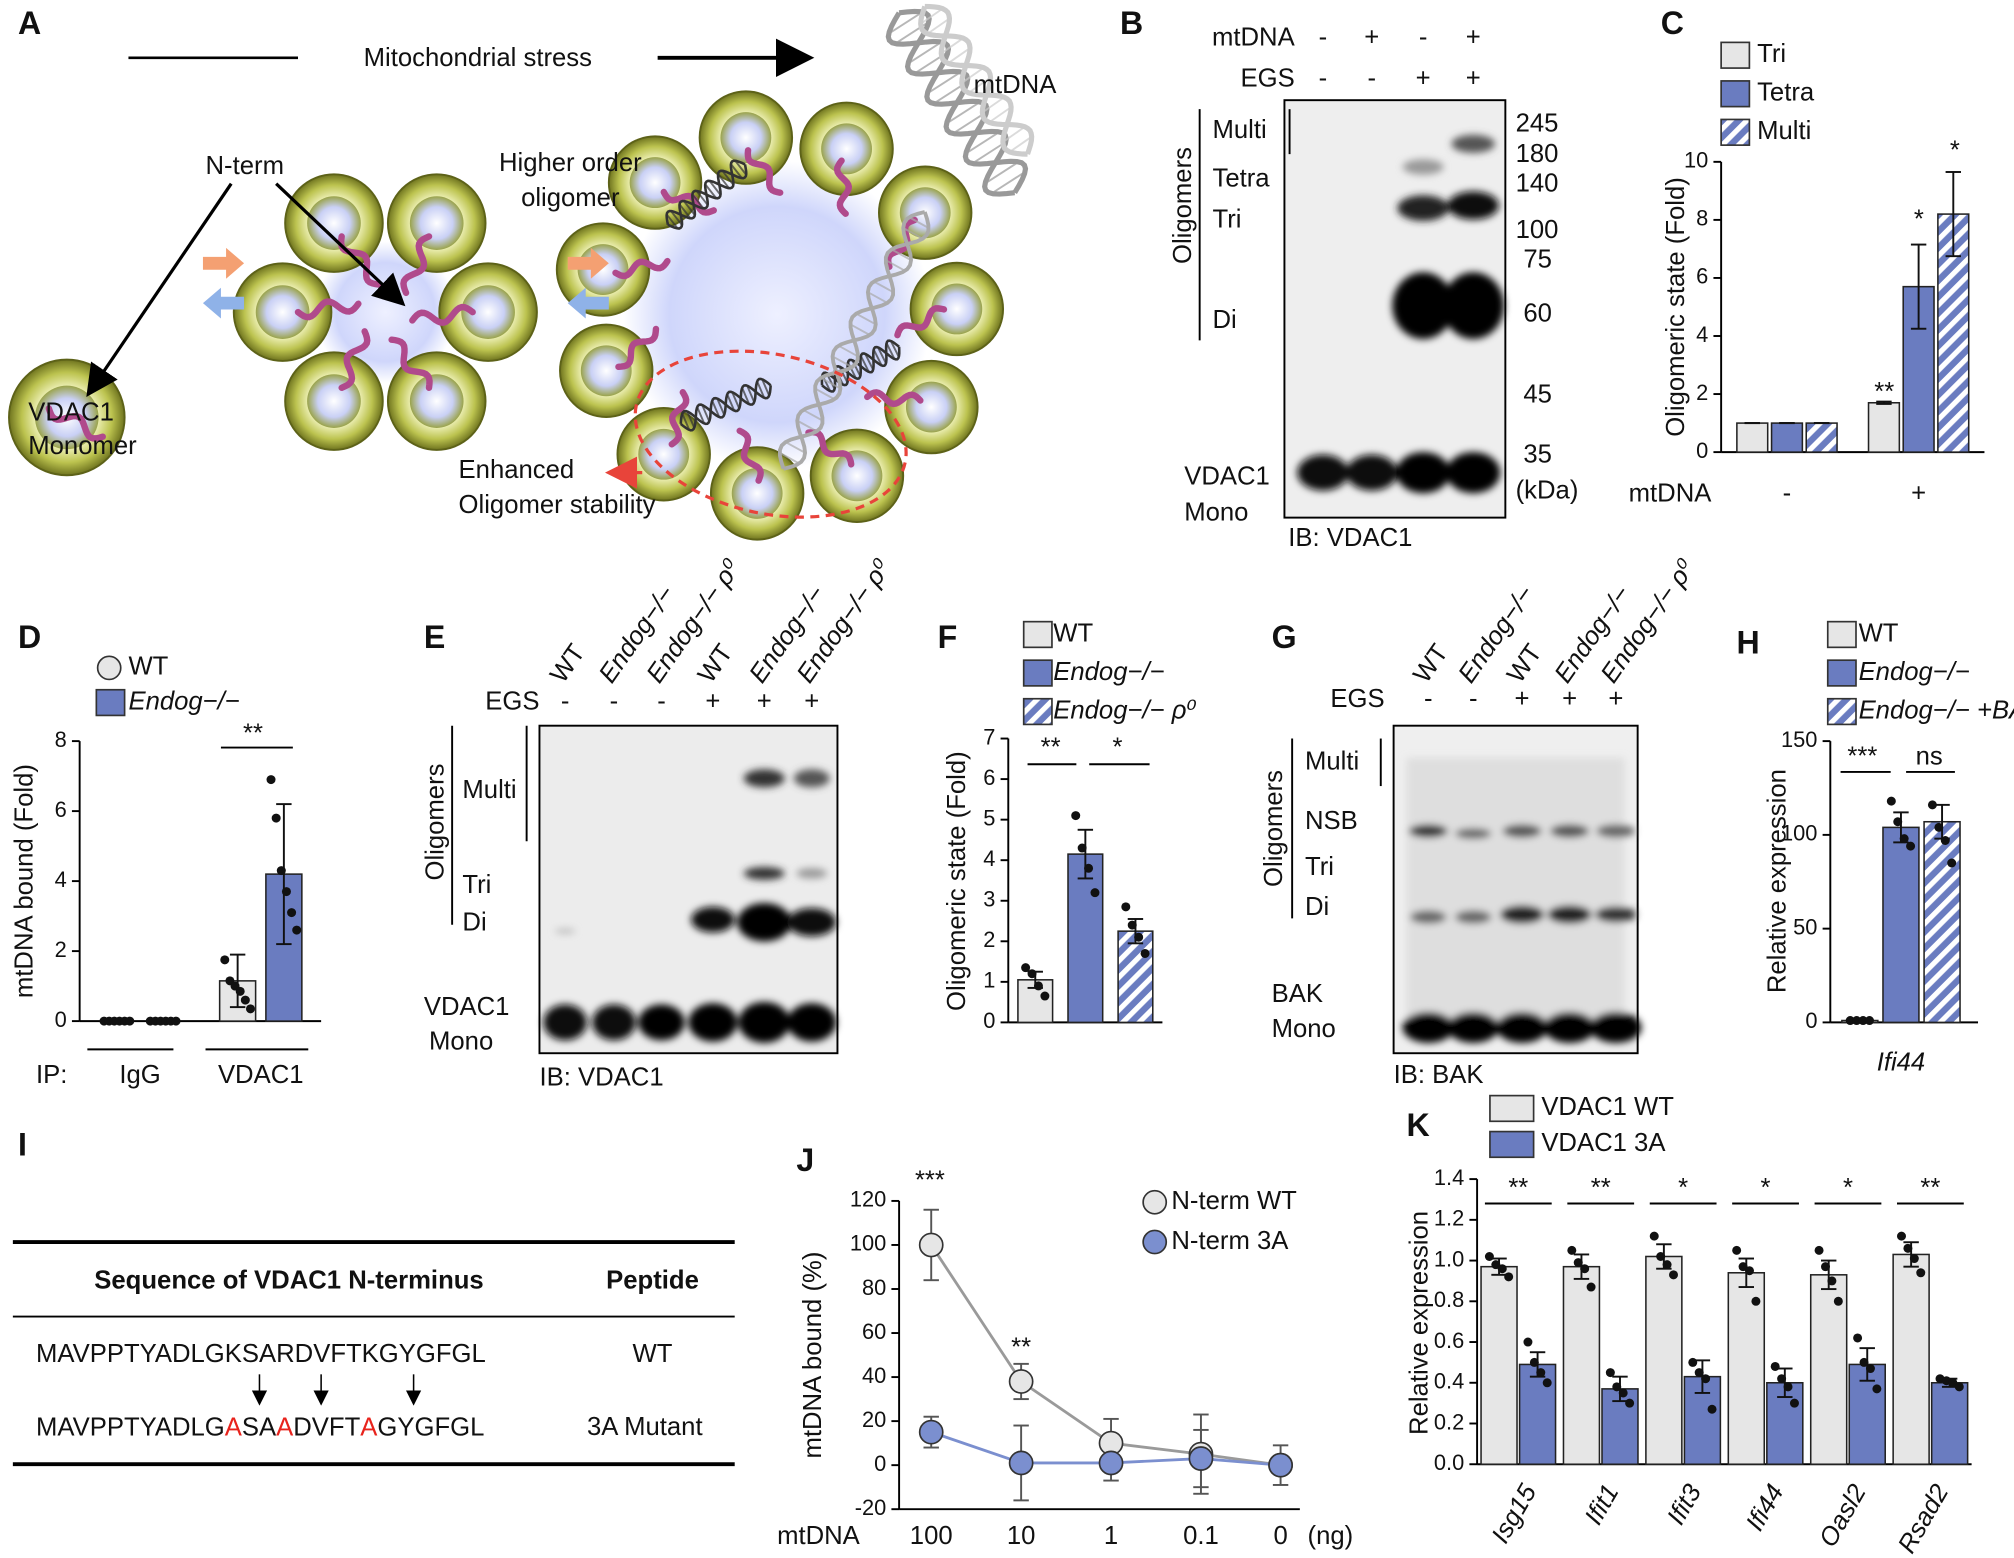 The width and height of the screenshot is (2014, 1558). What do you see at coordinates (223, 303) in the screenshot?
I see `equilibrium-arrow` at bounding box center [223, 303].